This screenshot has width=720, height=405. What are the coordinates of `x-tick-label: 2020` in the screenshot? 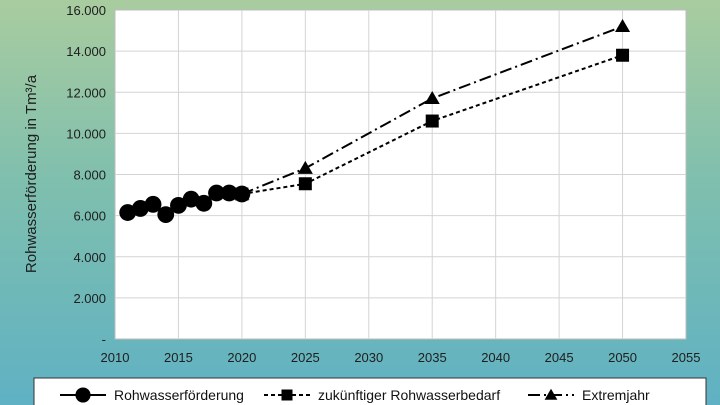 It's located at (241, 357).